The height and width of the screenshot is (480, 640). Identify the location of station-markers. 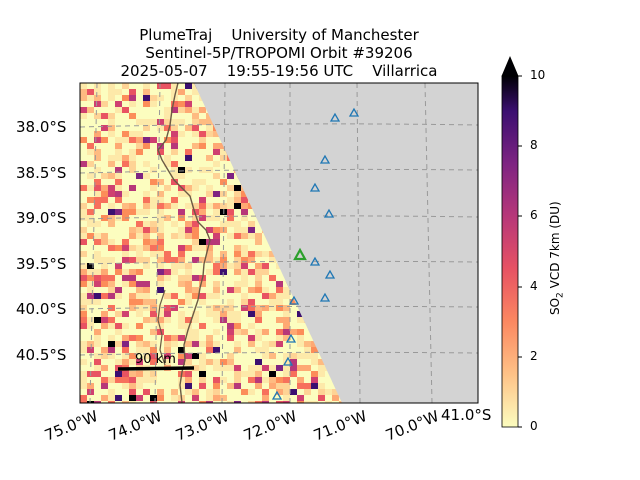
(315, 253).